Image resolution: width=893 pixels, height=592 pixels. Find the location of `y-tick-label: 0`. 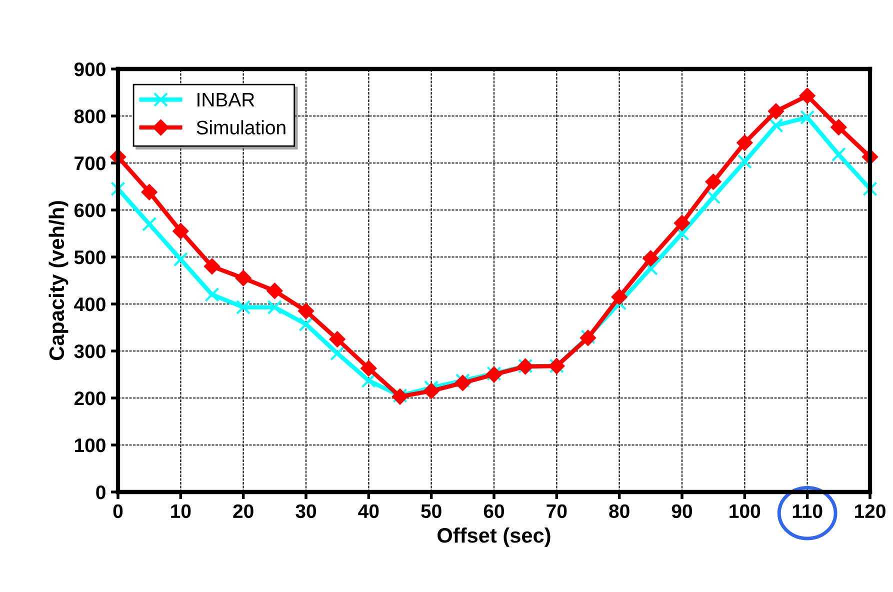

y-tick-label: 0 is located at coordinates (101, 492).